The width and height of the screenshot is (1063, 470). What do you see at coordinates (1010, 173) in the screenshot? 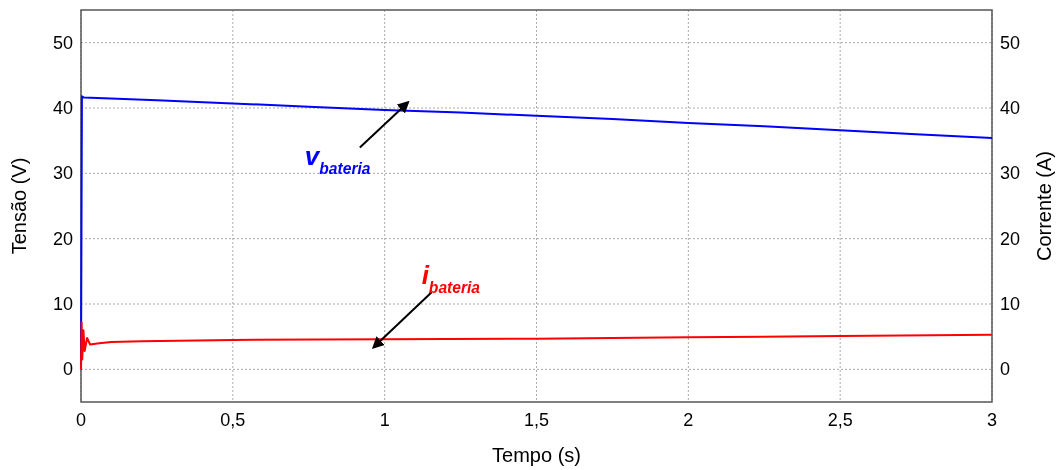
I see `y2-tick-label: 30` at bounding box center [1010, 173].